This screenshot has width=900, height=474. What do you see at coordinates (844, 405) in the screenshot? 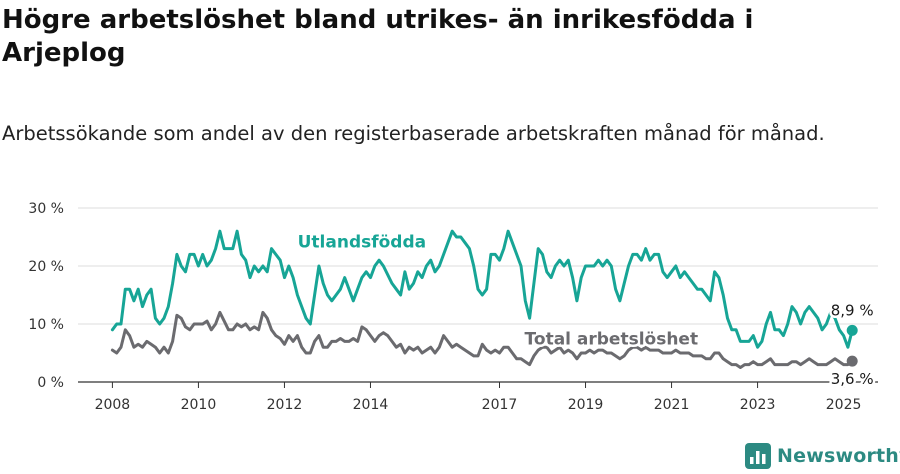
I see `x-tick-label: 2025` at bounding box center [844, 405].